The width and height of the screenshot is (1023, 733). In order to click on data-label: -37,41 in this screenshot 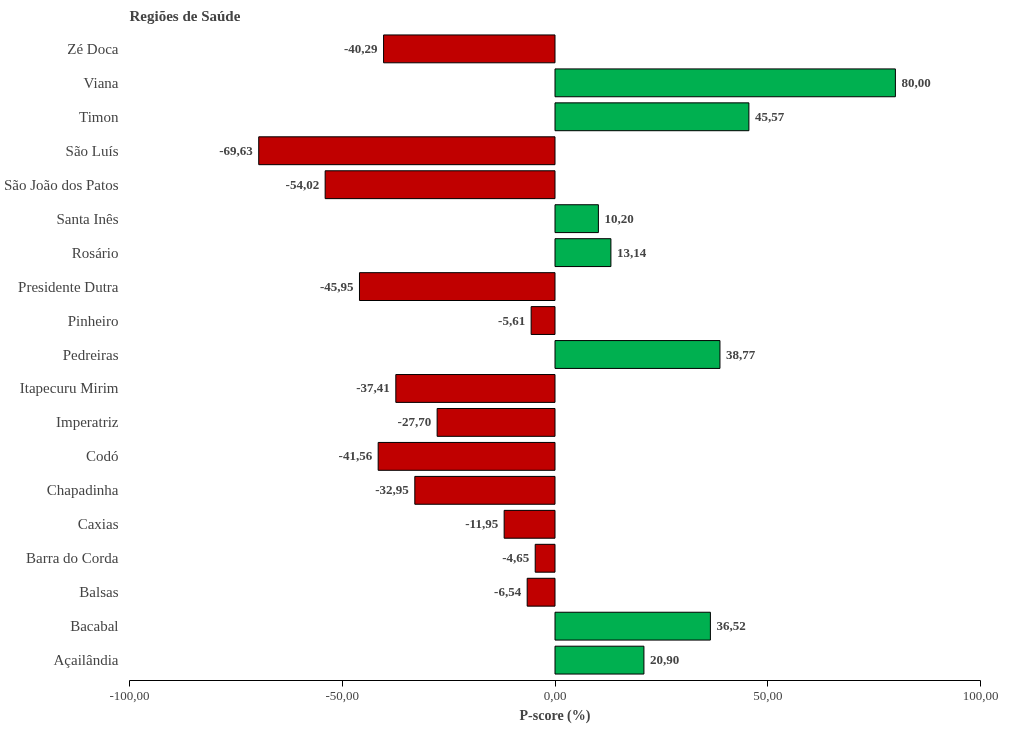, I will do `click(373, 388)`.